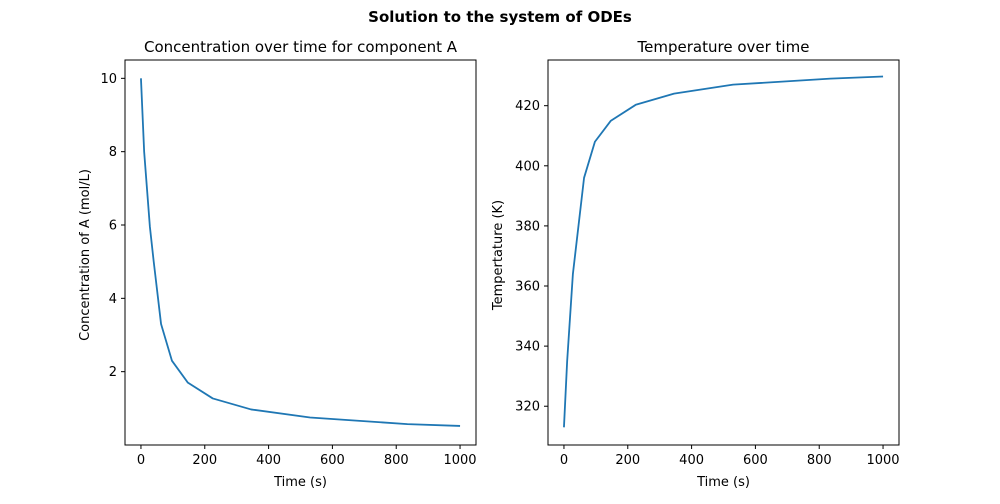 This screenshot has width=1000, height=504. Describe the element at coordinates (113, 226) in the screenshot. I see `concentration-y-tick-label: 6` at that location.